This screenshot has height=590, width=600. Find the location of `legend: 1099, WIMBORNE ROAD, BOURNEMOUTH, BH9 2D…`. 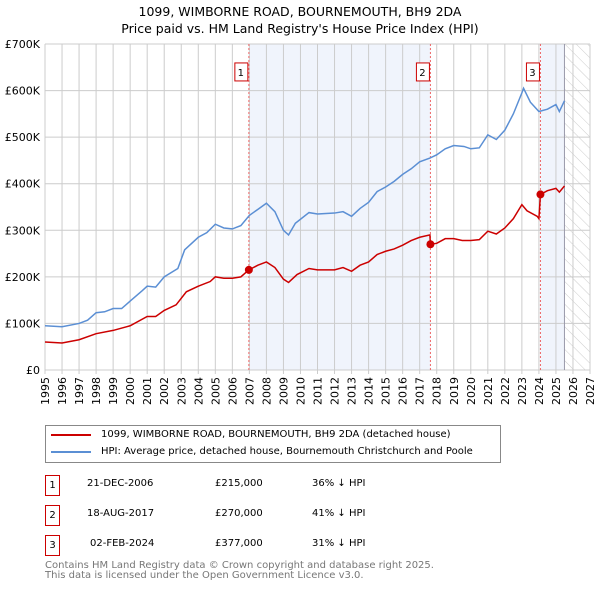

legend: 1099, WIMBORNE ROAD, BOURNEMOUTH, BH9 2D… is located at coordinates (273, 444).